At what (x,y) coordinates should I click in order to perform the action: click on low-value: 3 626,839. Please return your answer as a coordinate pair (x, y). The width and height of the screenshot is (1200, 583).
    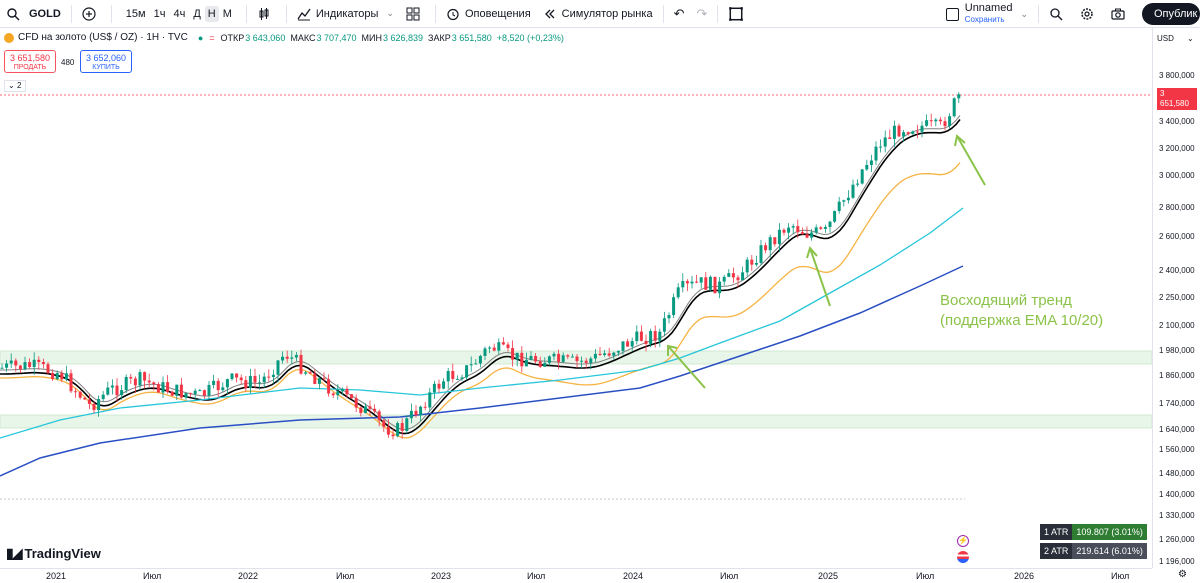
    Looking at the image, I should click on (403, 37).